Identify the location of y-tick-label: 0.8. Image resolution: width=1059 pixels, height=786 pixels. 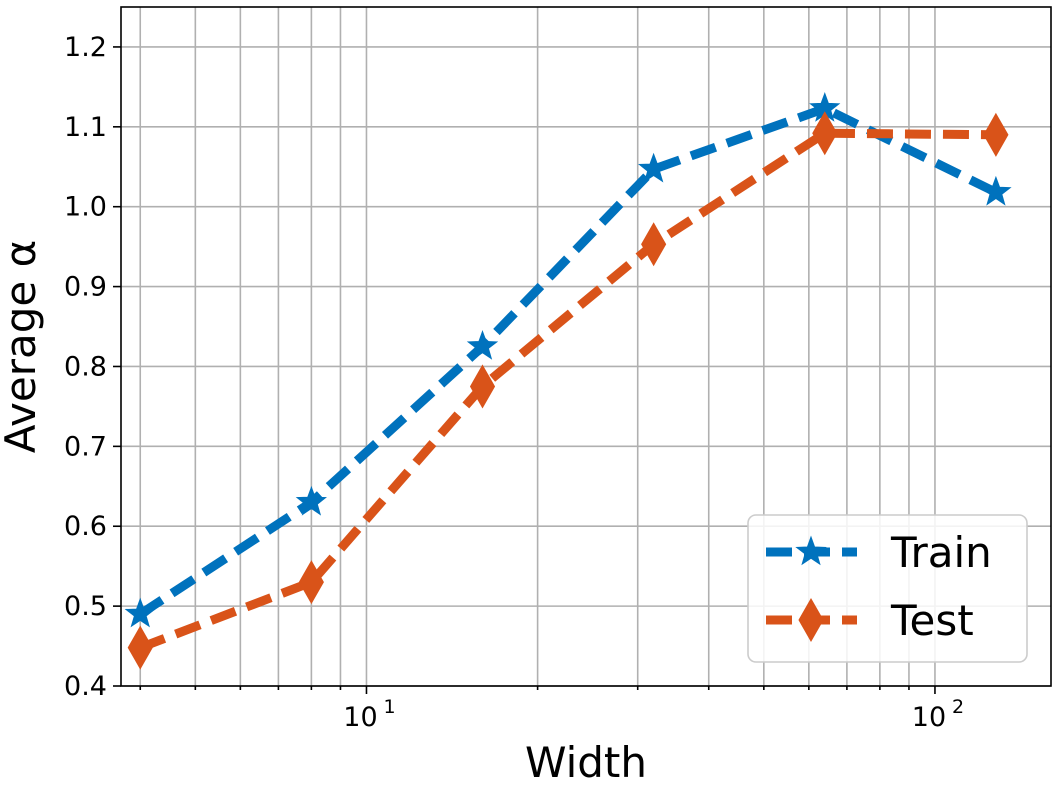
(85, 366).